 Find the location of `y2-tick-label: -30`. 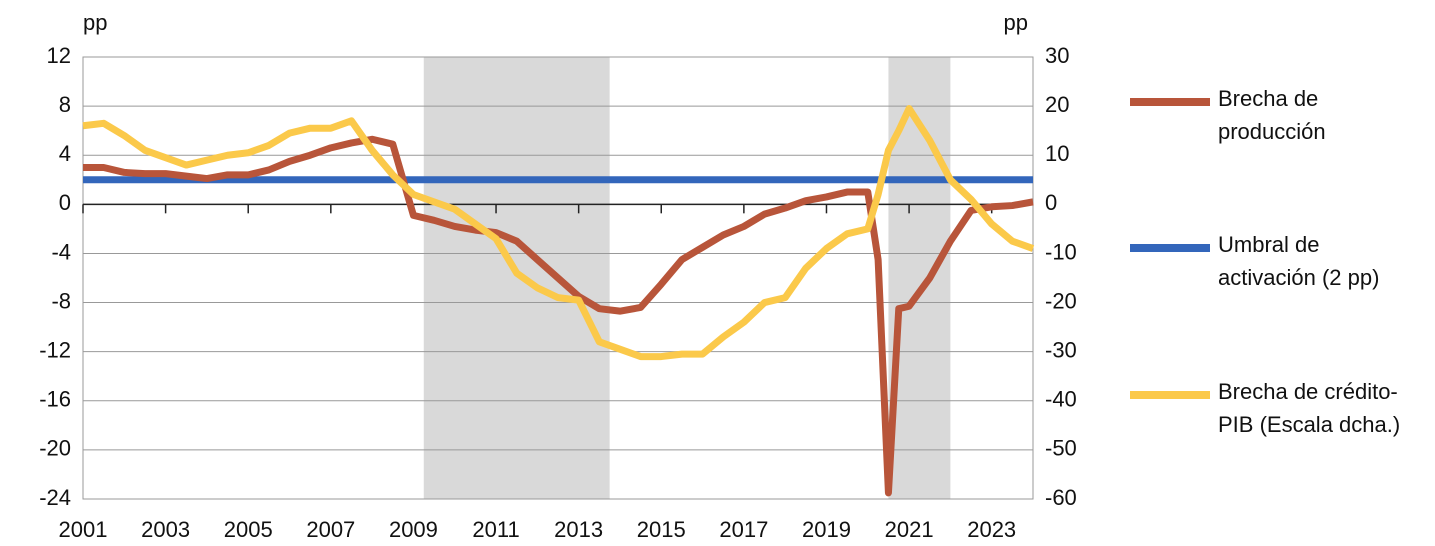

y2-tick-label: -30 is located at coordinates (1061, 349).